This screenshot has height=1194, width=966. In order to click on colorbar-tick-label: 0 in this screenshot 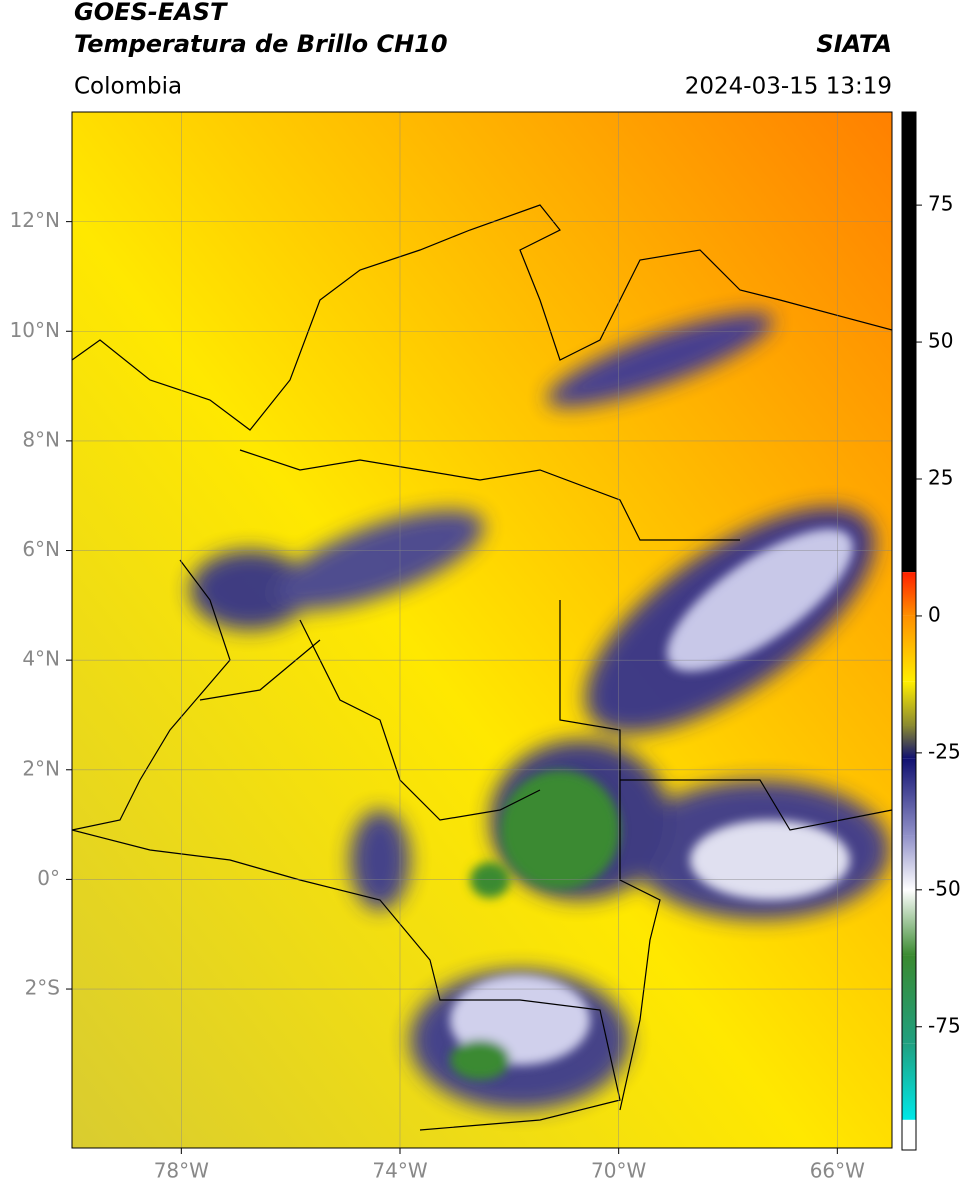, I will do `click(934, 614)`.